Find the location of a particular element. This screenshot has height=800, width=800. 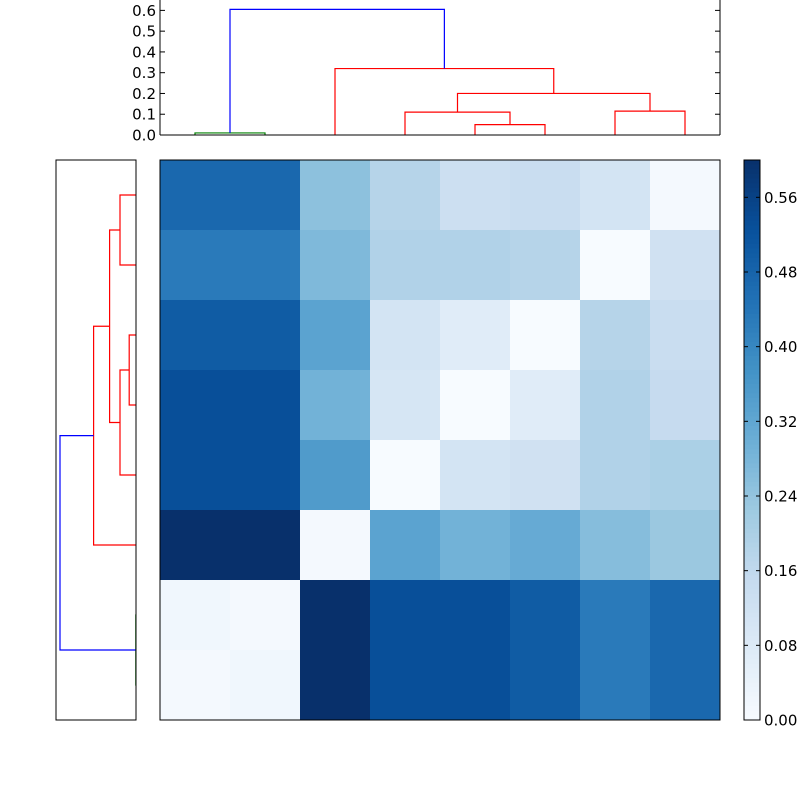

heatmap-cell-r1-c0 is located at coordinates (195, 265).